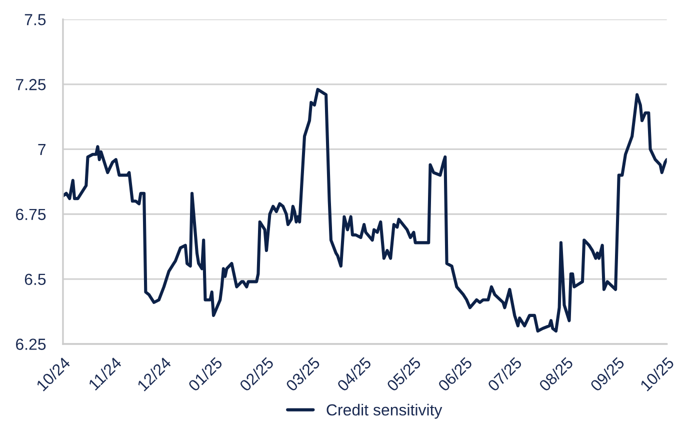 Image resolution: width=677 pixels, height=430 pixels. I want to click on y-tick-label: 6.5, so click(35, 280).